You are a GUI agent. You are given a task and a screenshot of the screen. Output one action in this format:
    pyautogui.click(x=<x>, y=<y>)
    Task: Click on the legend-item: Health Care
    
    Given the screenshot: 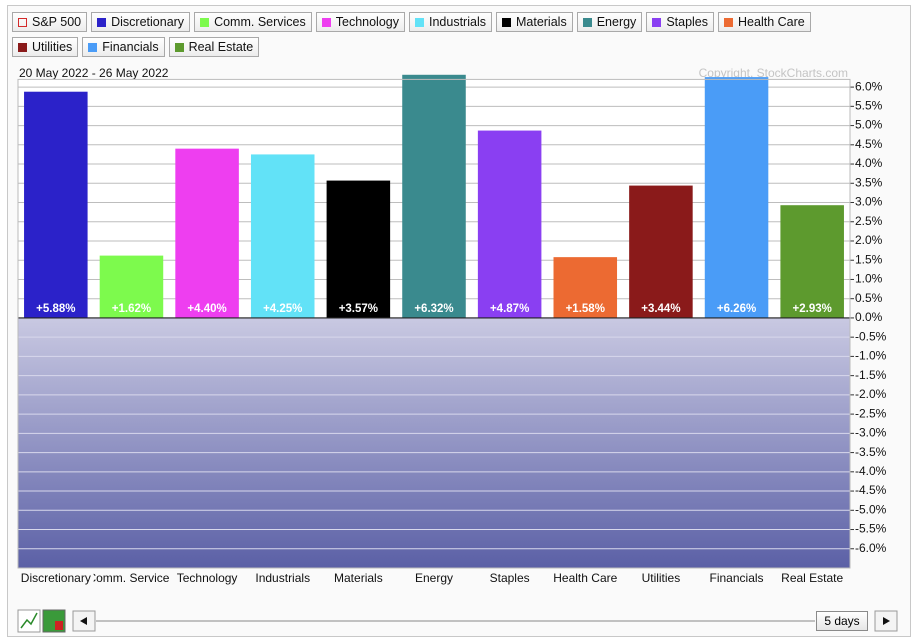 What is the action you would take?
    pyautogui.click(x=764, y=22)
    